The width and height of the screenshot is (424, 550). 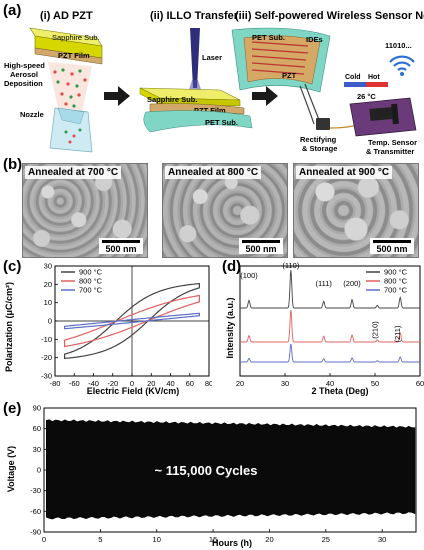 I want to click on chart-e-xtick-label: 10, so click(x=157, y=539).